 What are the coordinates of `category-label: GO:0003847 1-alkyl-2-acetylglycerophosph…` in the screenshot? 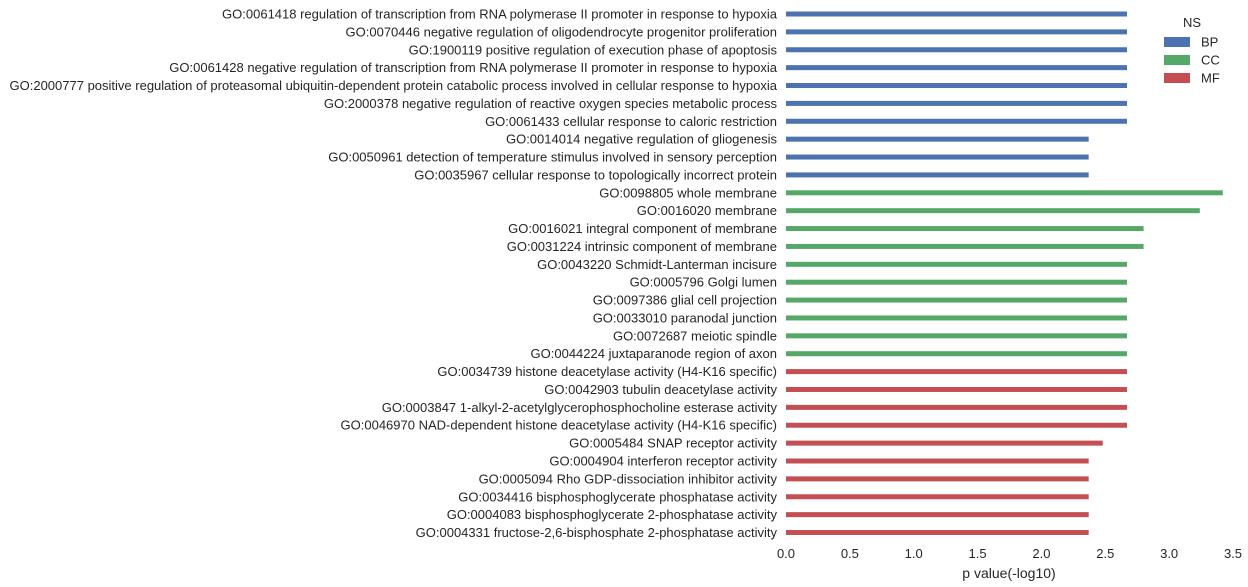 It's located at (580, 407).